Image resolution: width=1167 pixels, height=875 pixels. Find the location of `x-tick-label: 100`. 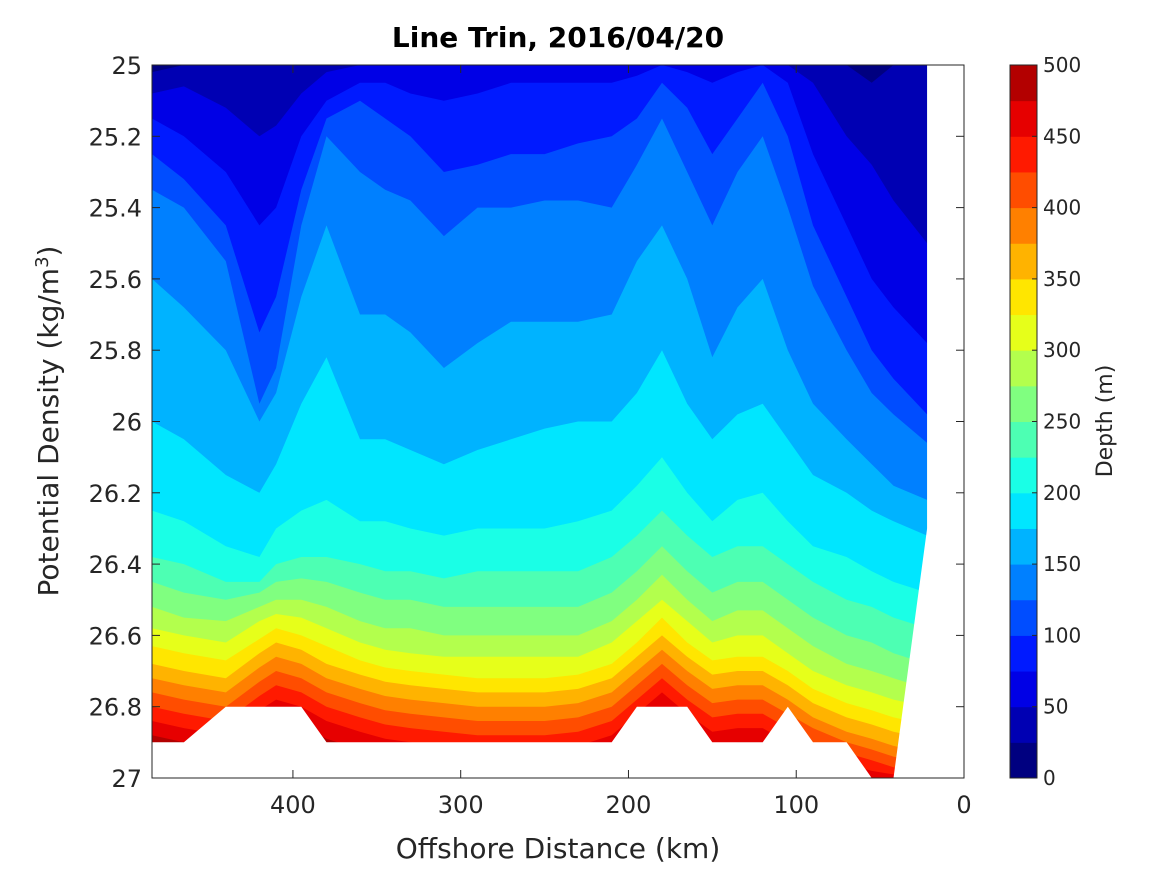

x-tick-label: 100 is located at coordinates (796, 805).